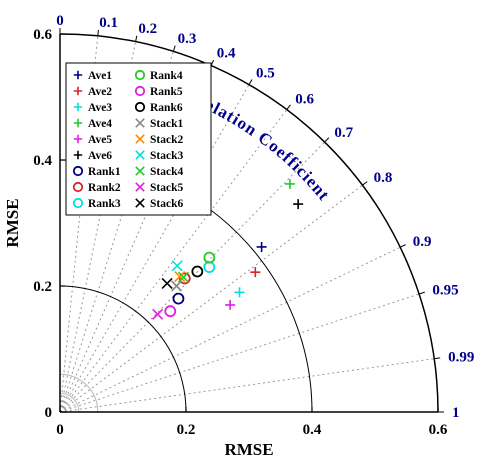 The height and width of the screenshot is (460, 477). What do you see at coordinates (178, 298) in the screenshot?
I see `data-point-rank1` at bounding box center [178, 298].